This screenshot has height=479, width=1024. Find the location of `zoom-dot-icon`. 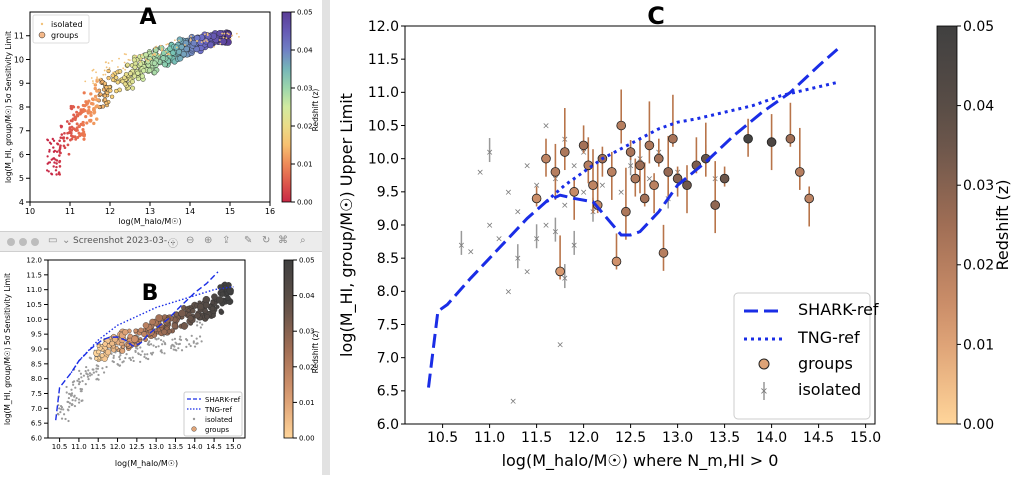

zoom-dot-icon is located at coordinates (35, 242).